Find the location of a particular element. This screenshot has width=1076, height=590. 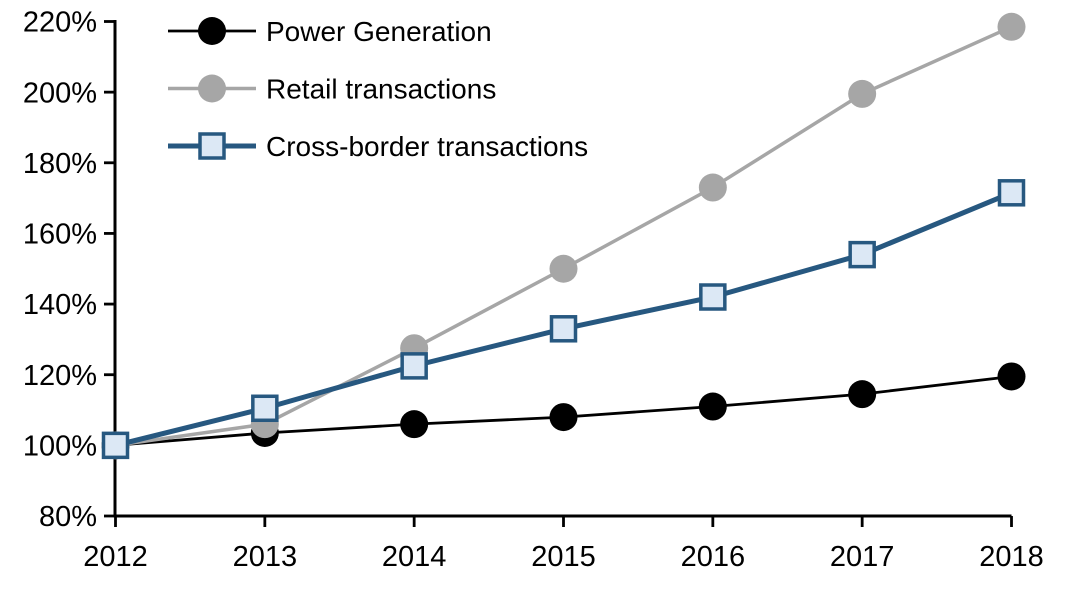

y-axis-tick-label: 200% is located at coordinates (60, 93).